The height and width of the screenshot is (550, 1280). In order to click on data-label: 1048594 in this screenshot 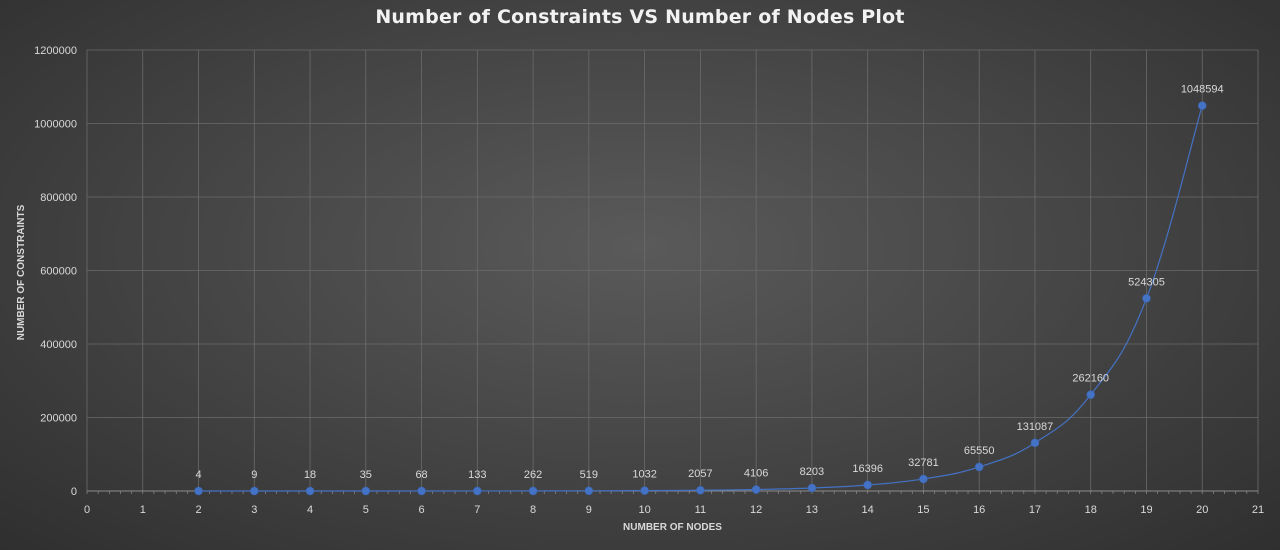, I will do `click(1202, 90)`.